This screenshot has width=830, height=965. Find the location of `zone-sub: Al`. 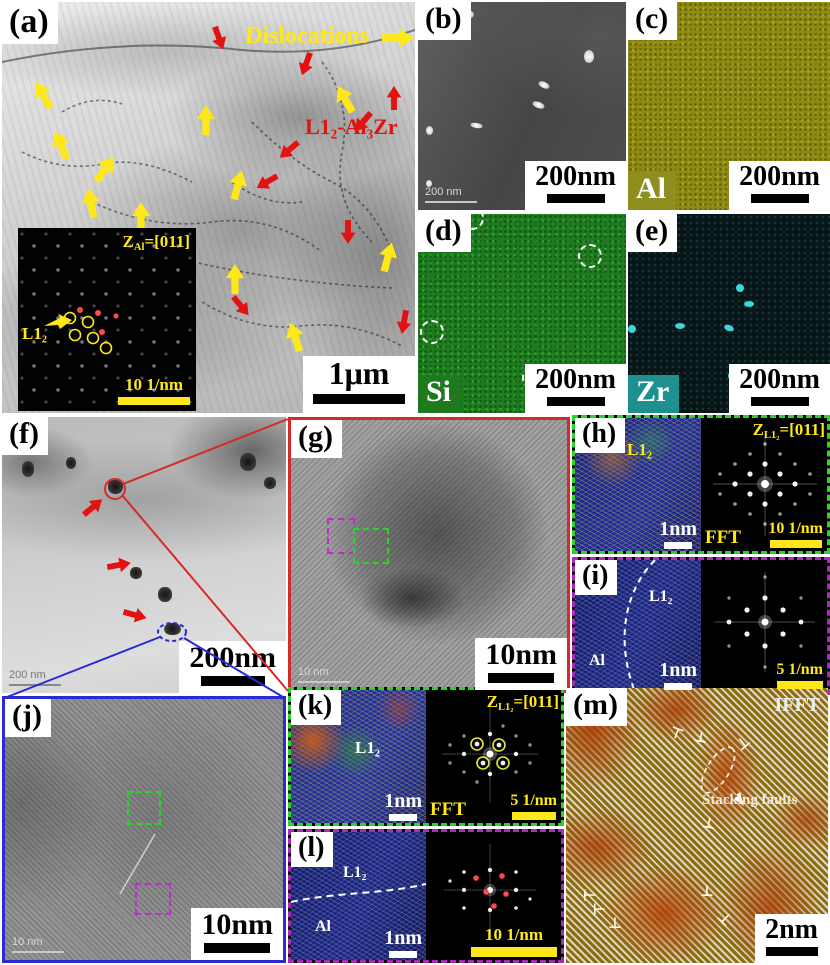

zone-sub: Al is located at coordinates (139, 247).